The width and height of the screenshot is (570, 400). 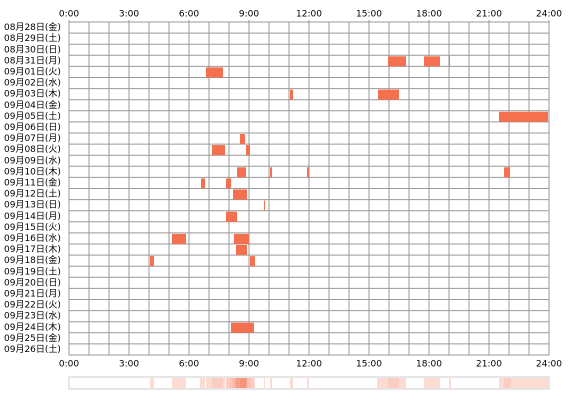 What do you see at coordinates (32, 38) in the screenshot?
I see `row-label: 08月29日(土)` at bounding box center [32, 38].